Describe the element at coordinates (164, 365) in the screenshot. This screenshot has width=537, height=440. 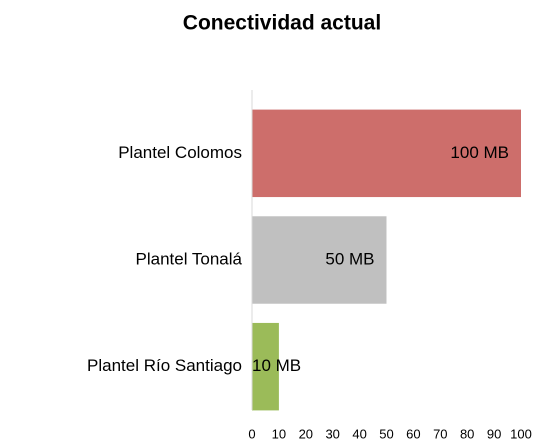
I see `y-tick-label: Plantel Río Santiago` at that location.